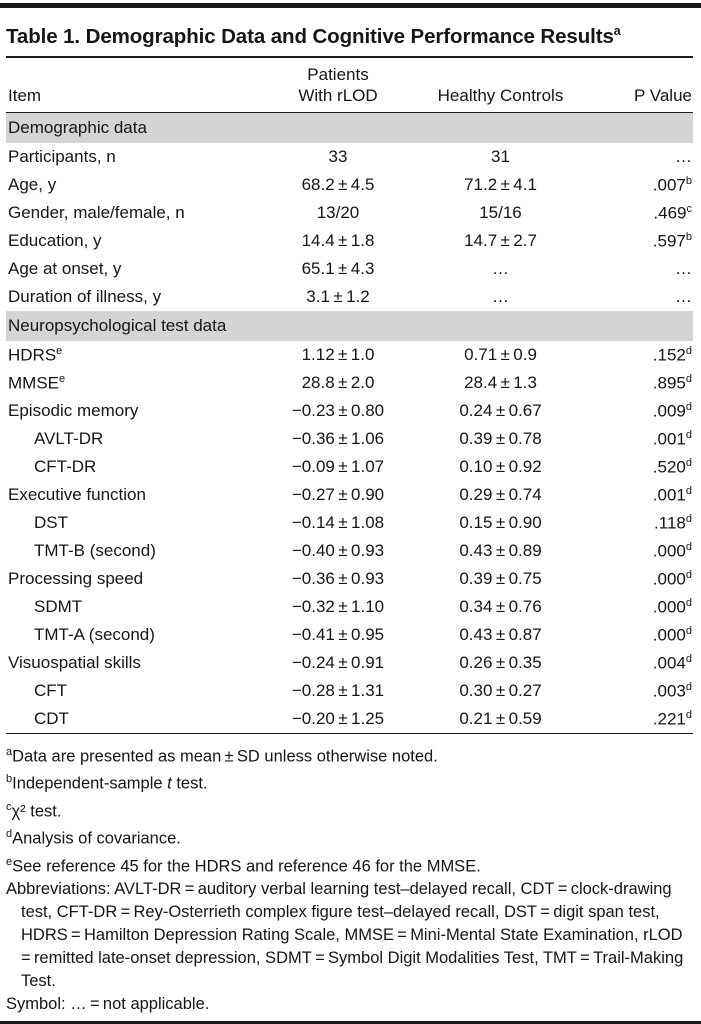 The height and width of the screenshot is (1024, 701). What do you see at coordinates (669, 467) in the screenshot?
I see `pvalue-text: .520` at bounding box center [669, 467].